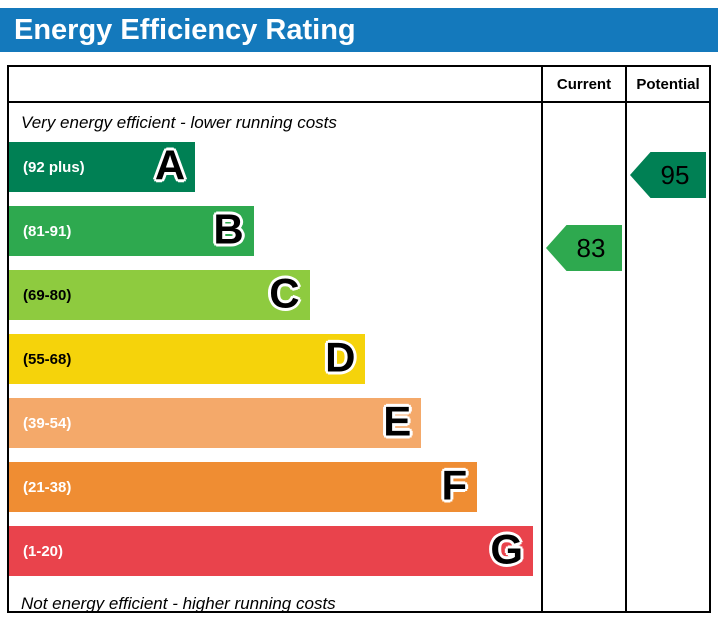 This screenshot has width=718, height=619. I want to click on band-e: (39-54) E, so click(215, 422).